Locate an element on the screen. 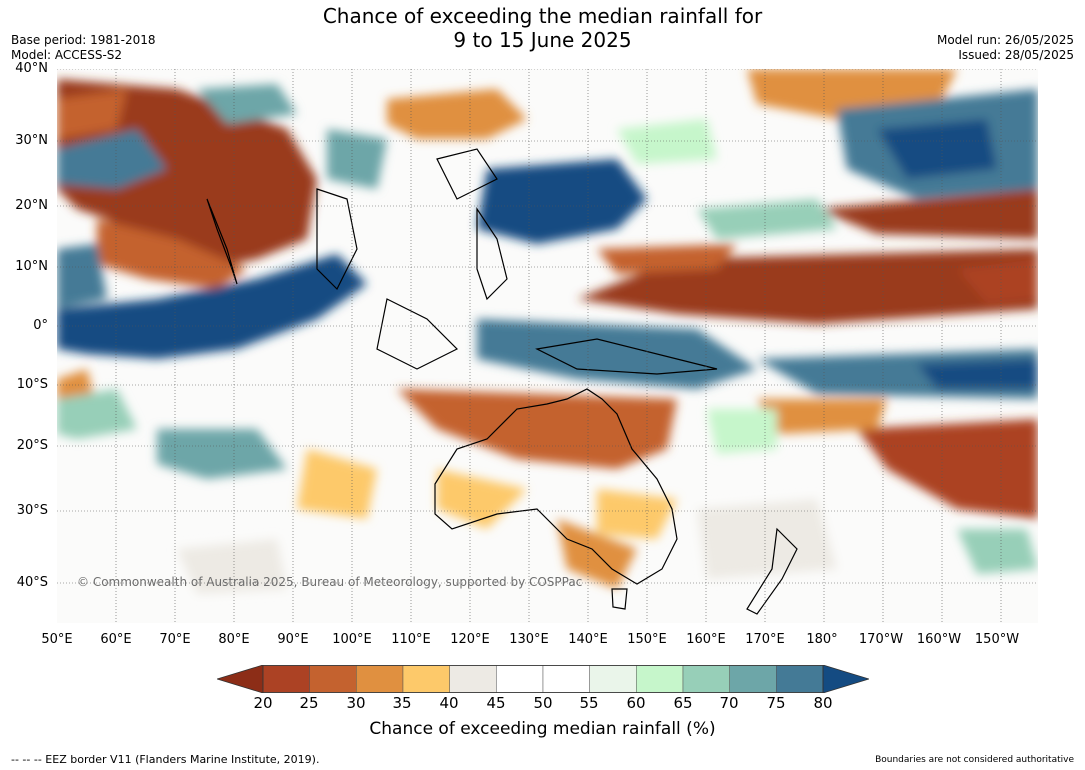  colorbar-tick: 30 is located at coordinates (356, 703).